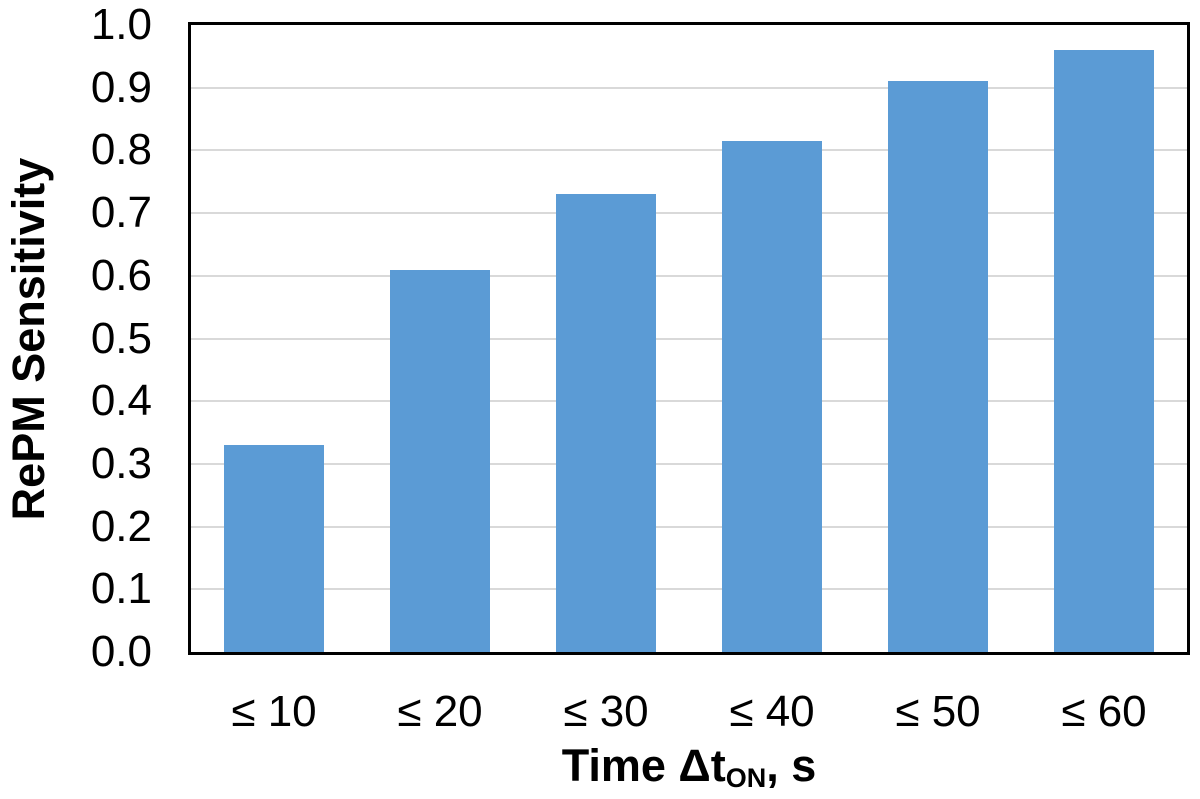 The image size is (1200, 799). I want to click on x-tick-label: ≤ 10, so click(274, 711).